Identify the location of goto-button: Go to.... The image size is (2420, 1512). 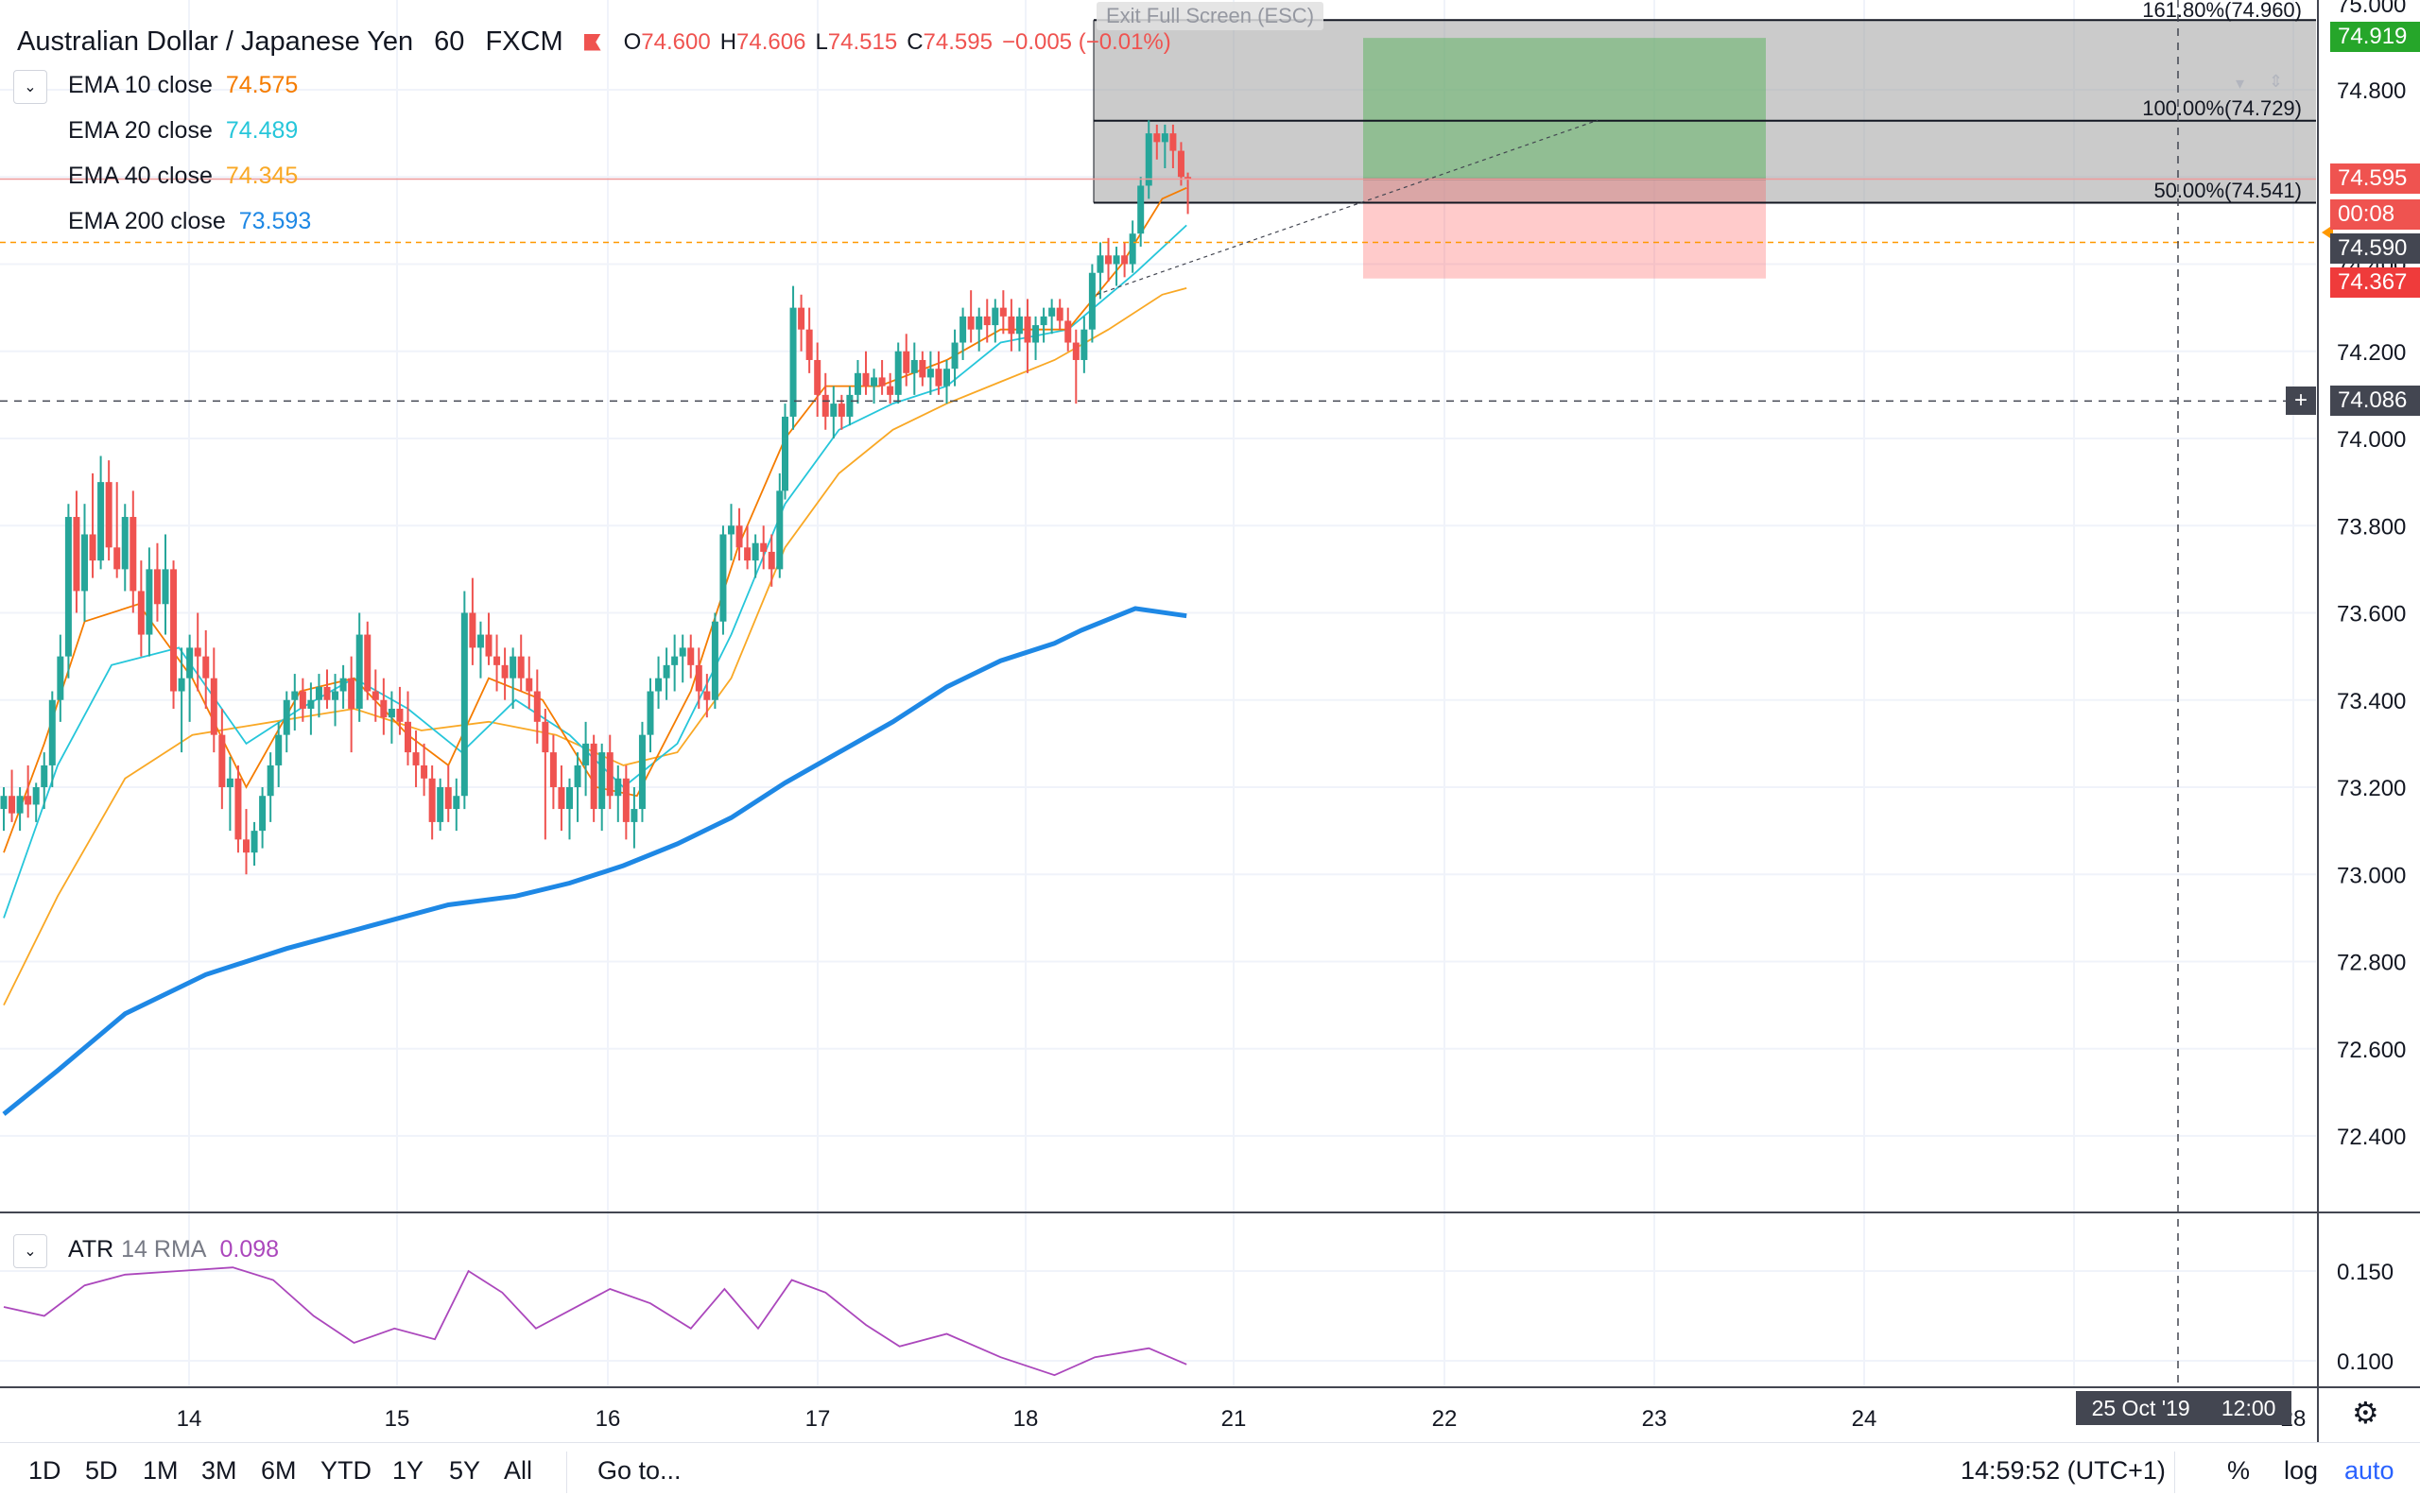
(639, 1470).